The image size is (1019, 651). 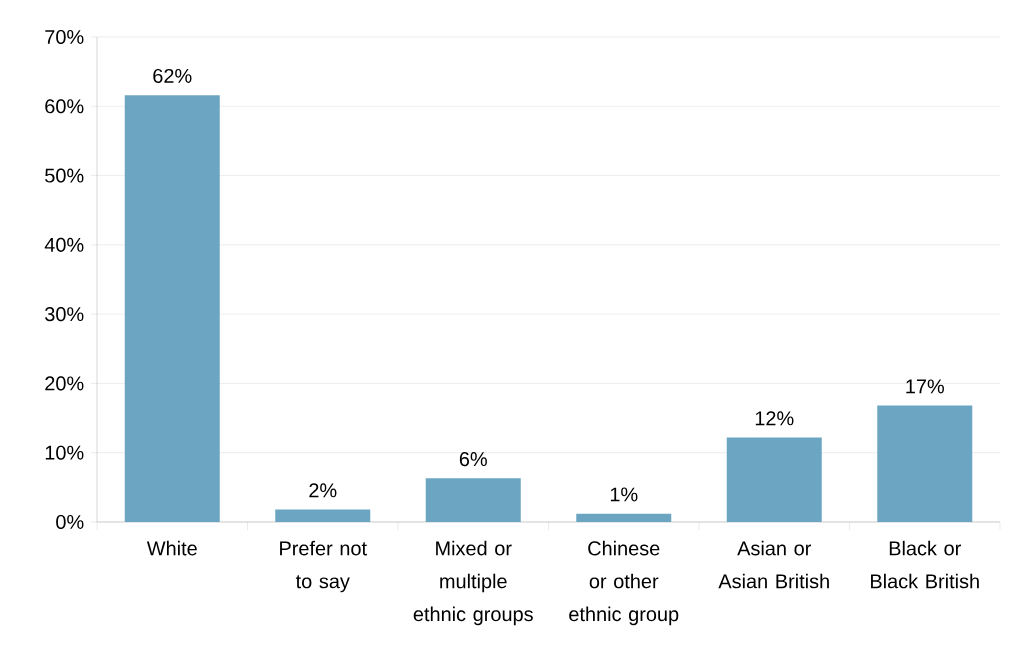 I want to click on y-tick-label: 0%, so click(x=70, y=522).